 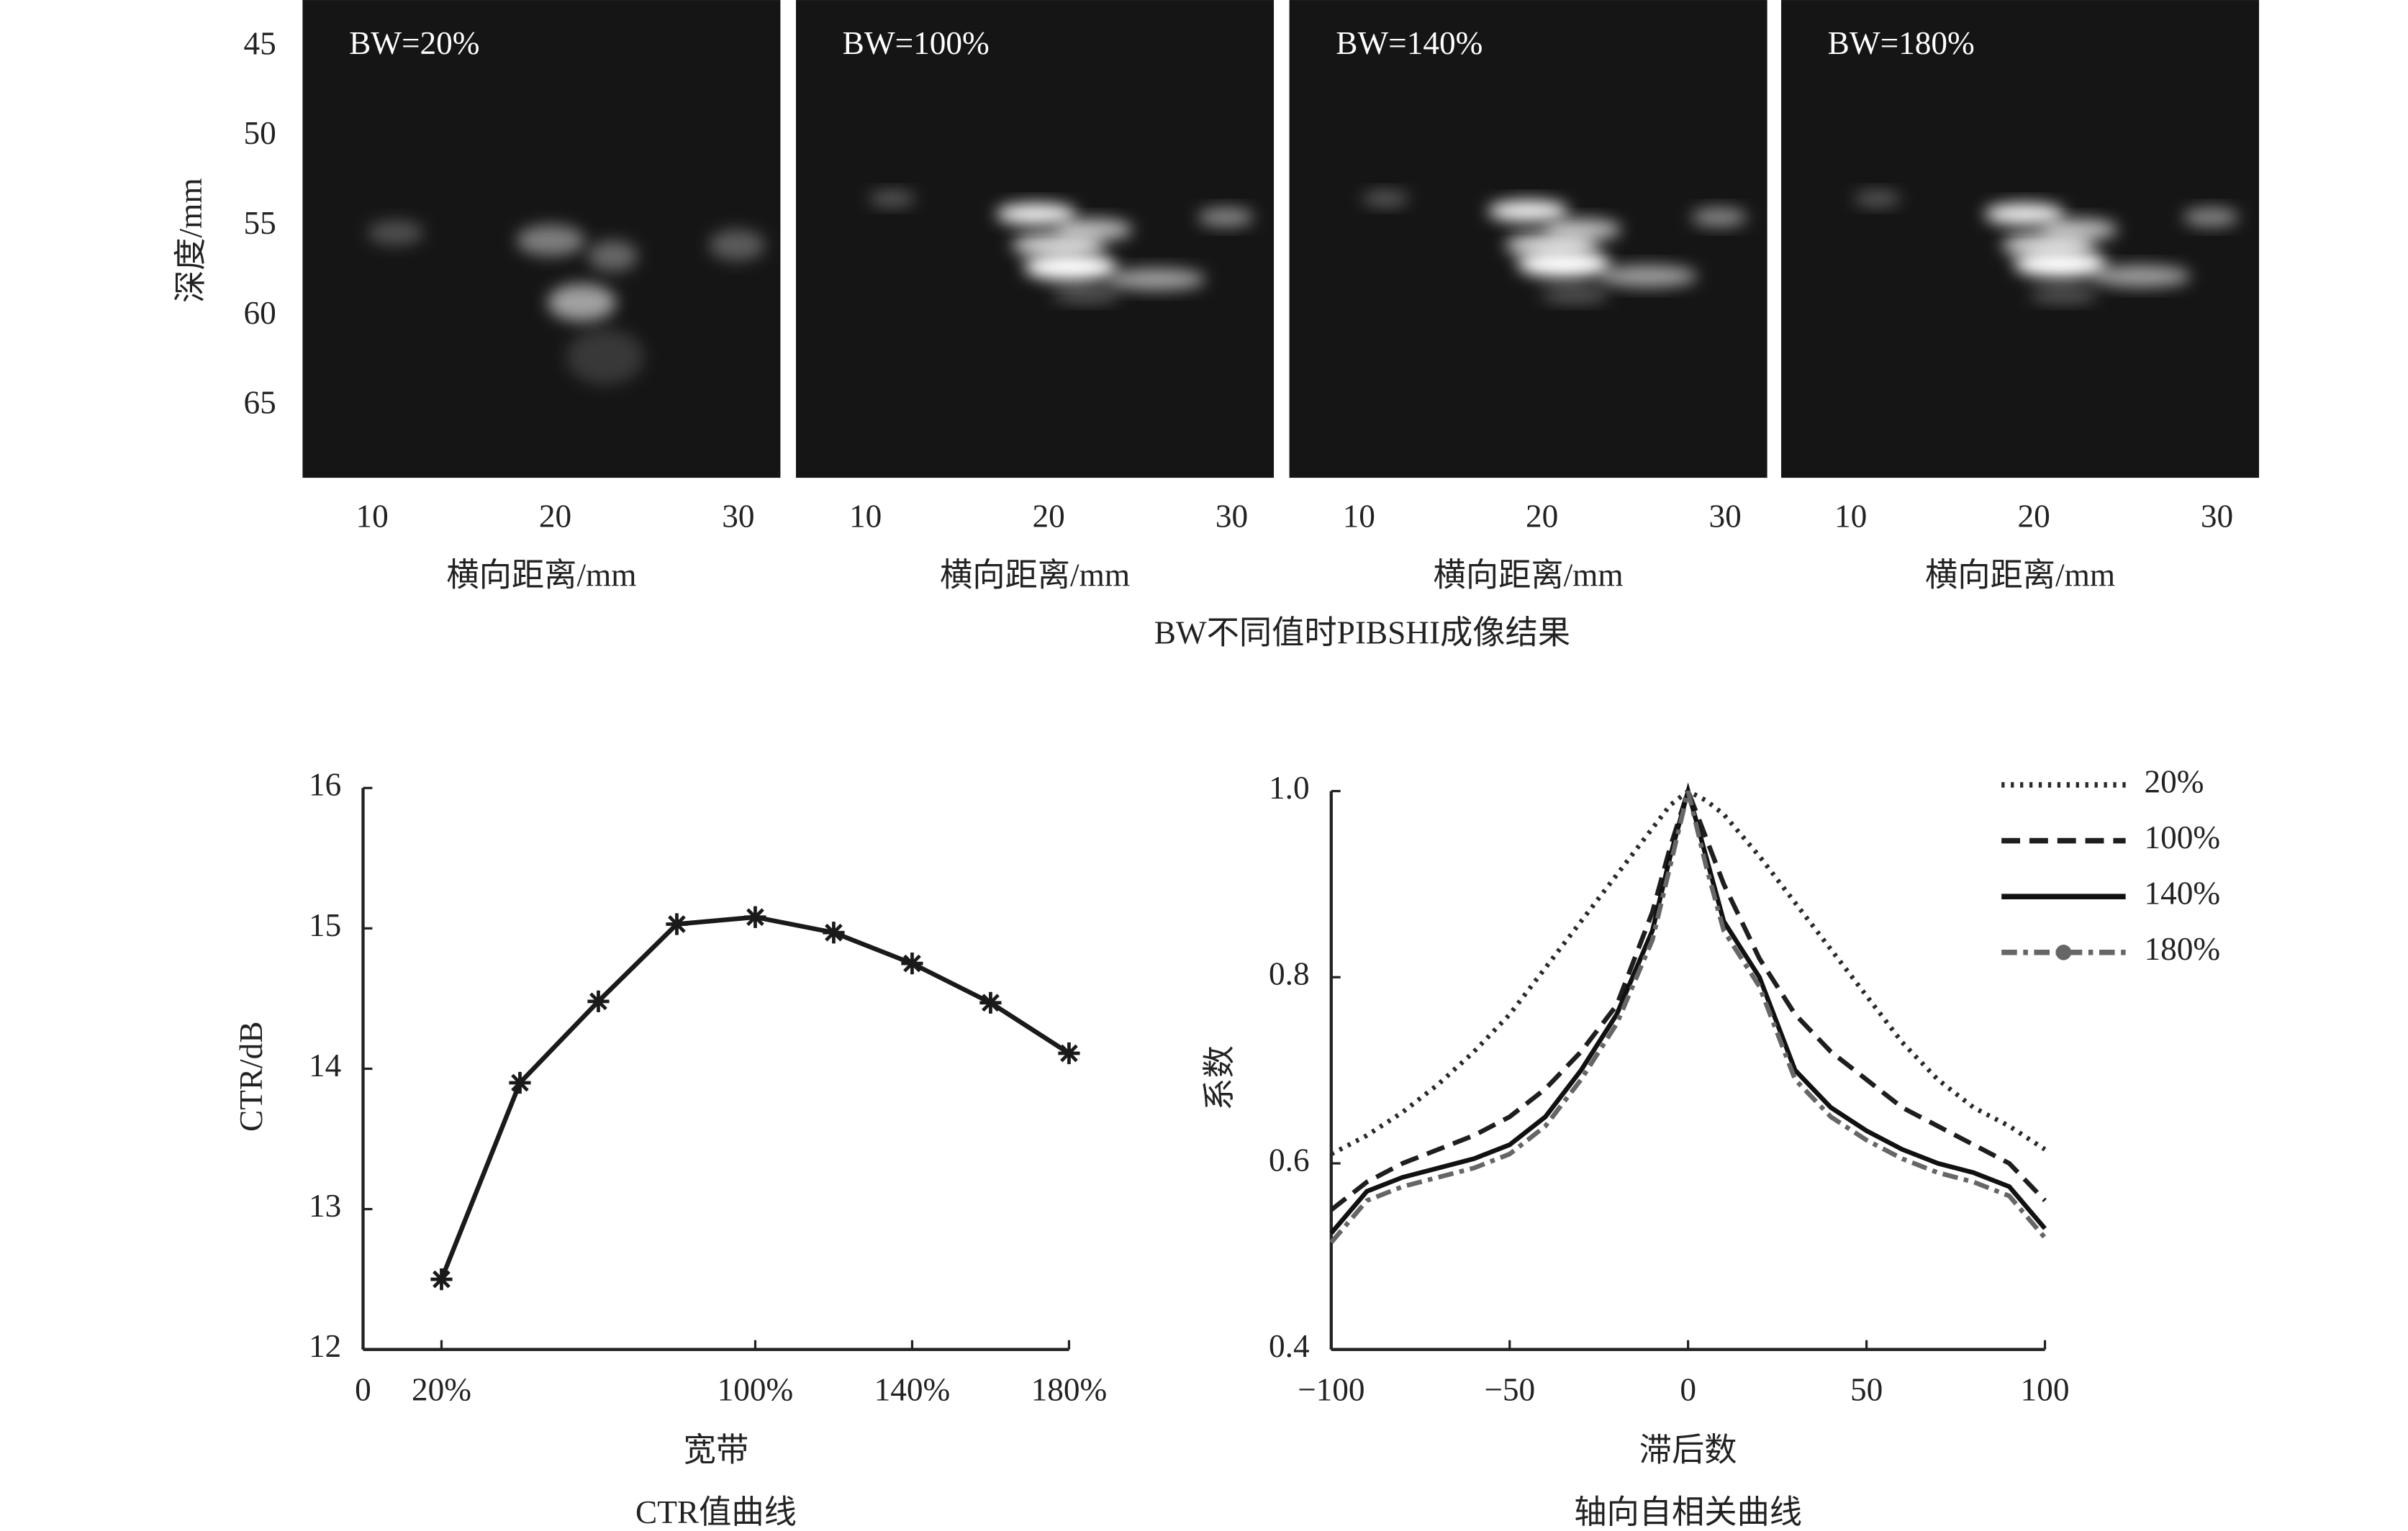 I want to click on legend-label: 180%, so click(x=2182, y=949).